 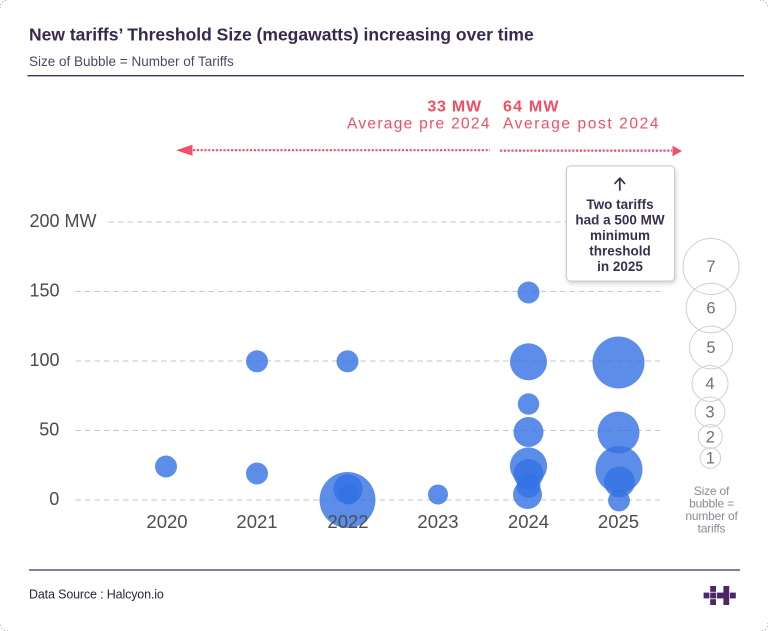 I want to click on svg-text: 1, so click(x=710, y=459).